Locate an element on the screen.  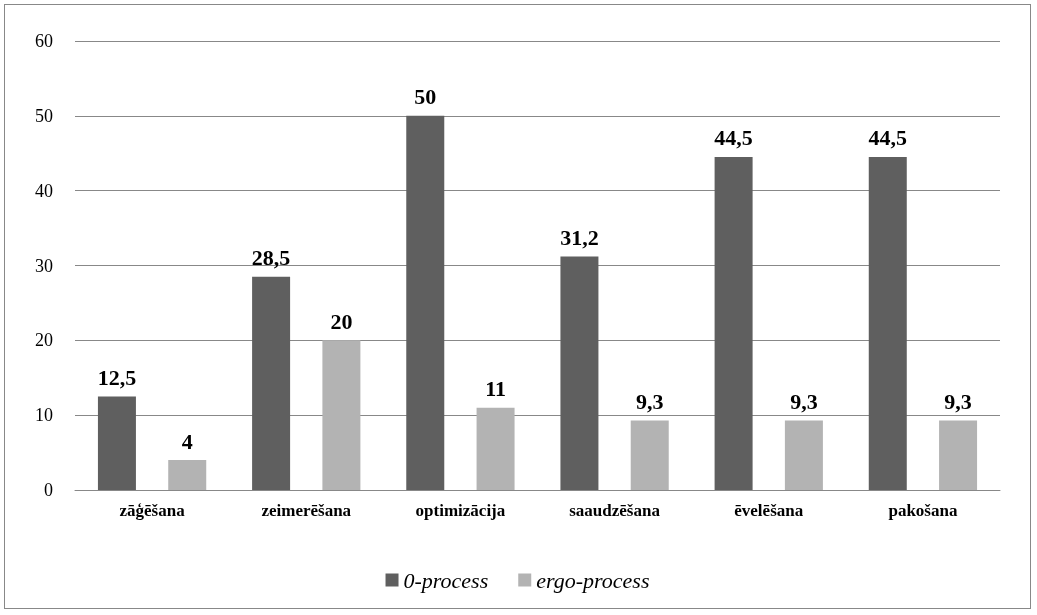
data-label: 12,5 is located at coordinates (117, 377).